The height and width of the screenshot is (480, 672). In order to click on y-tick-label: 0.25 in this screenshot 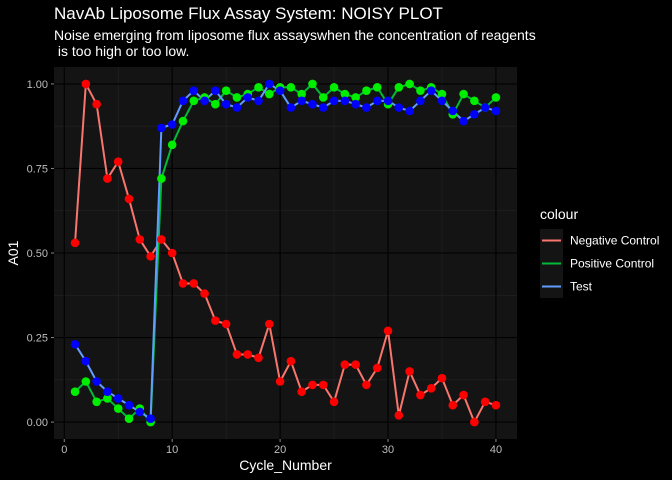, I will do `click(37, 339)`.